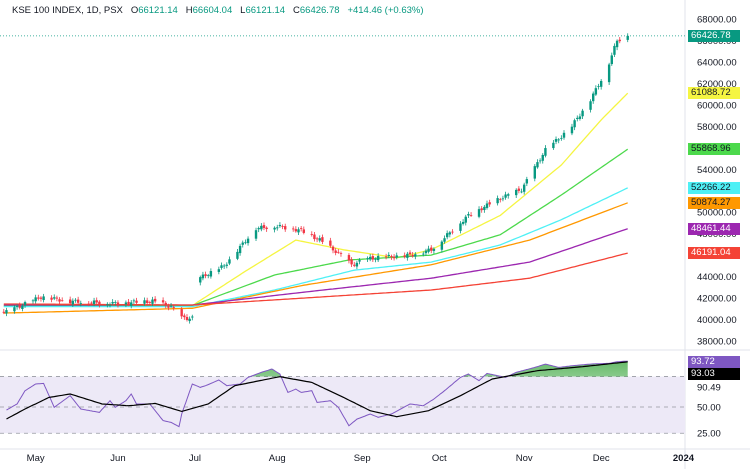 This screenshot has height=469, width=750. I want to click on price-tick-label: 64000.00, so click(717, 62).